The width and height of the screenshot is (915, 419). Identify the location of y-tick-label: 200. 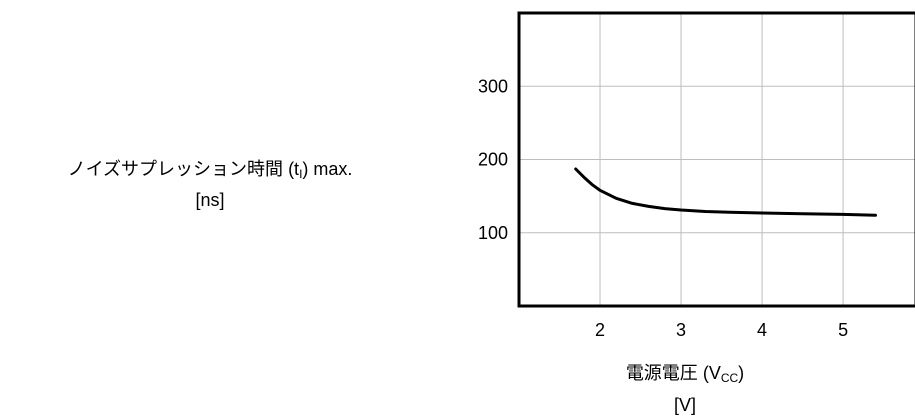
(493, 160).